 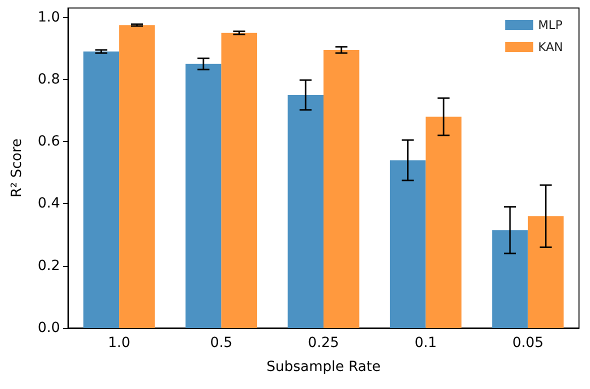 I want to click on y-tick-label: 1.0, so click(x=49, y=17).